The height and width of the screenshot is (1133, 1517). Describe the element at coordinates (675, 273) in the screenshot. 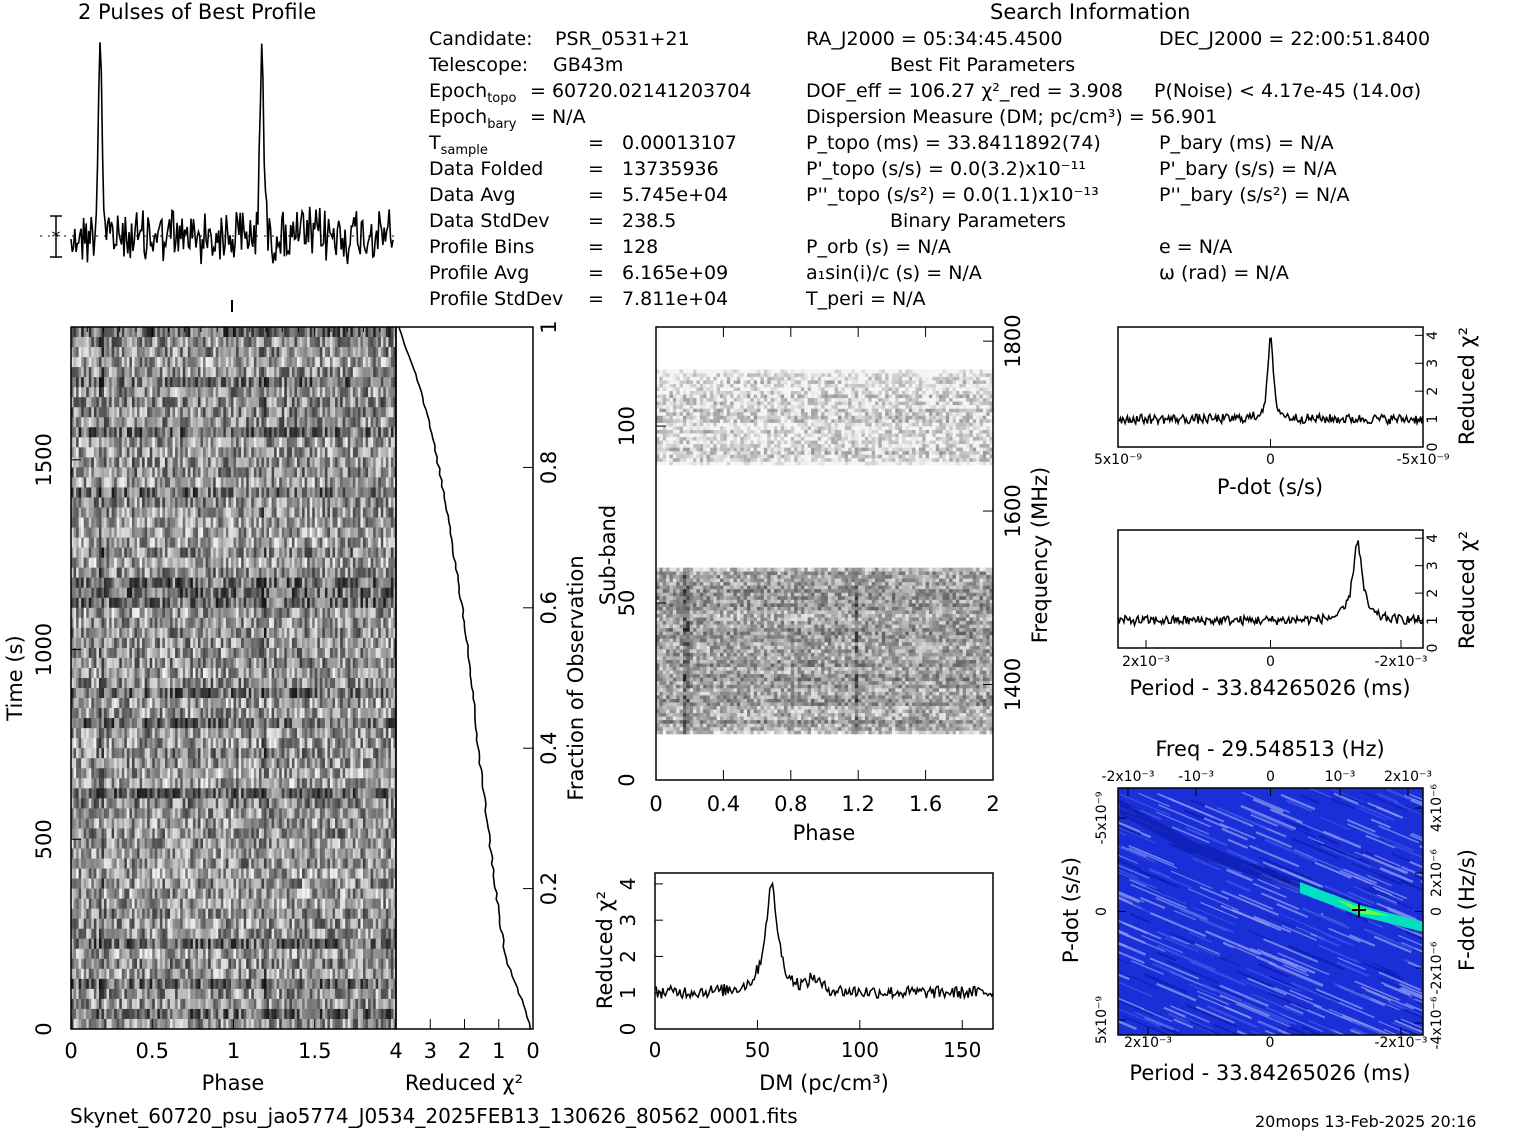

I see `profile-avg-value: 6.165e+09` at that location.